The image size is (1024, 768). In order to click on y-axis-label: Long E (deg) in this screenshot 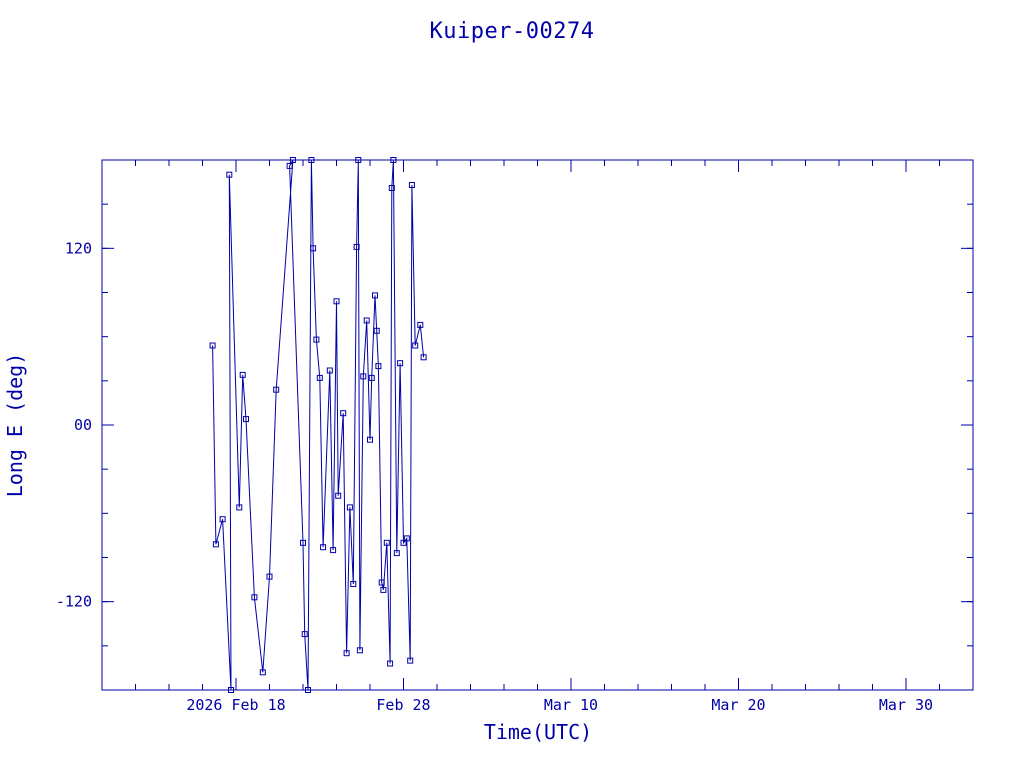, I will do `click(15, 425)`.